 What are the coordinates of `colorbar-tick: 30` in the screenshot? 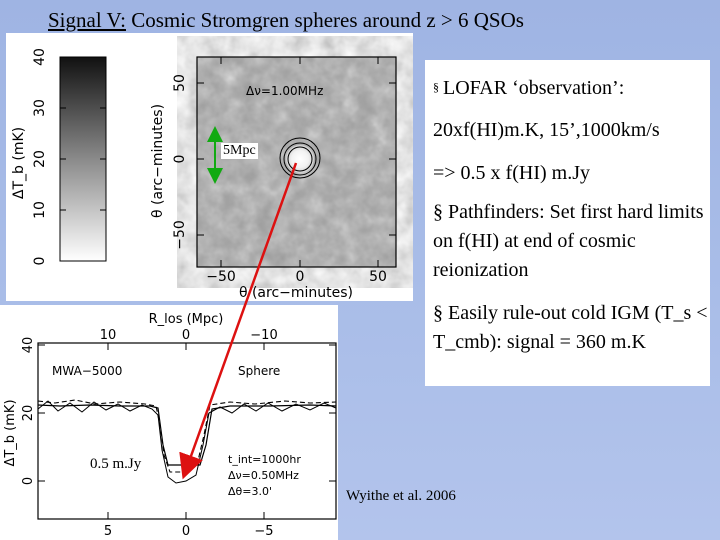 It's located at (40, 108).